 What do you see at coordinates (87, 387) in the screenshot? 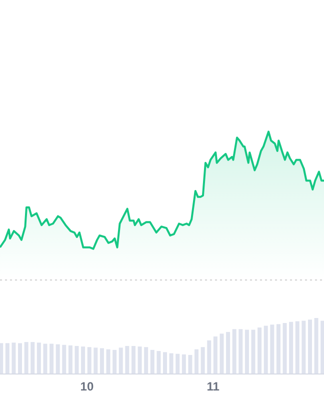
I see `x-tick-label: 10` at bounding box center [87, 387].